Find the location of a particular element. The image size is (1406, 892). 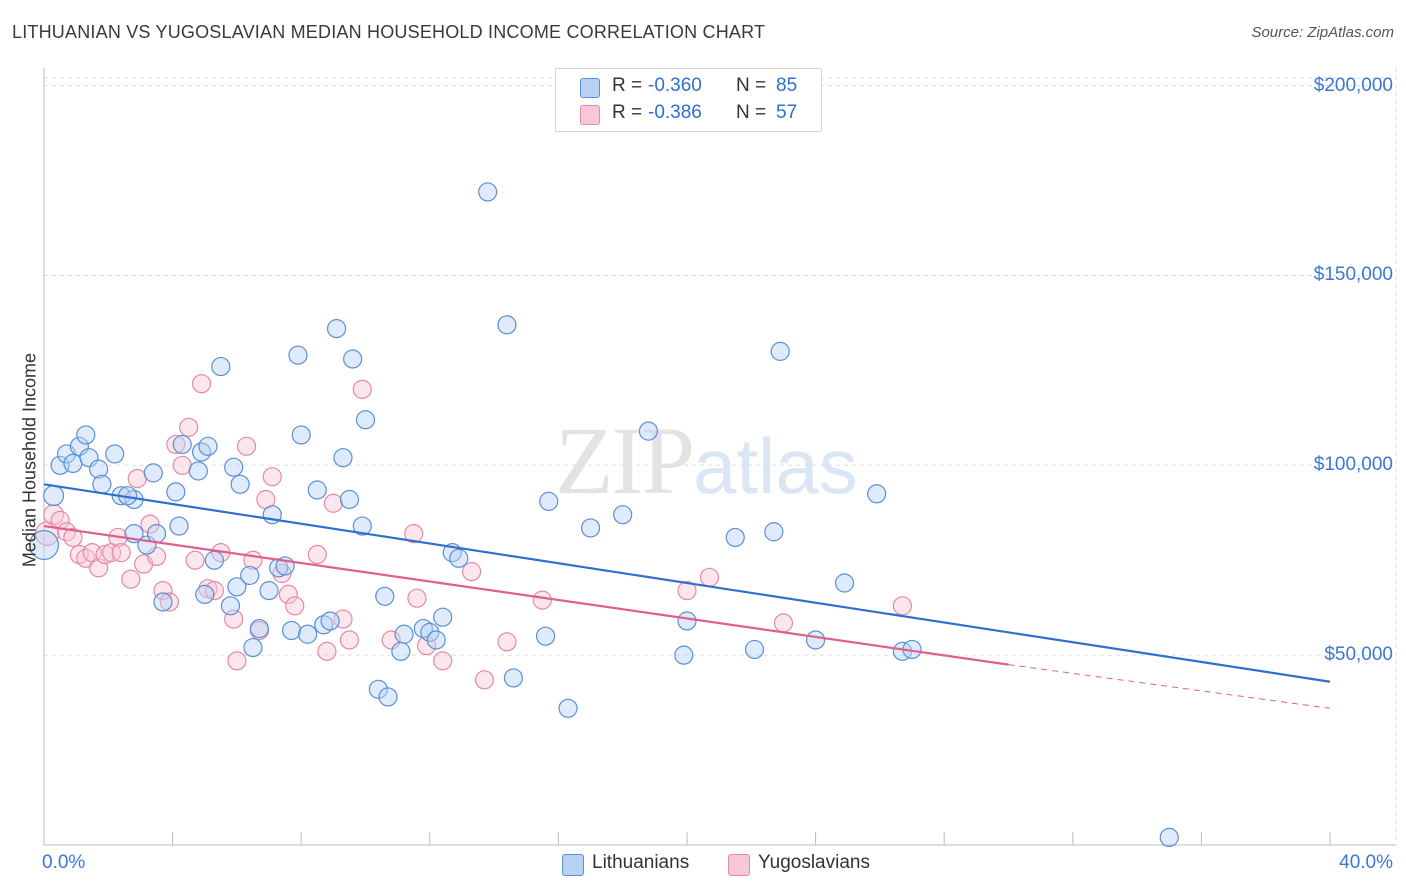

y-axis-label: Median Household Income is located at coordinates (29, 460).